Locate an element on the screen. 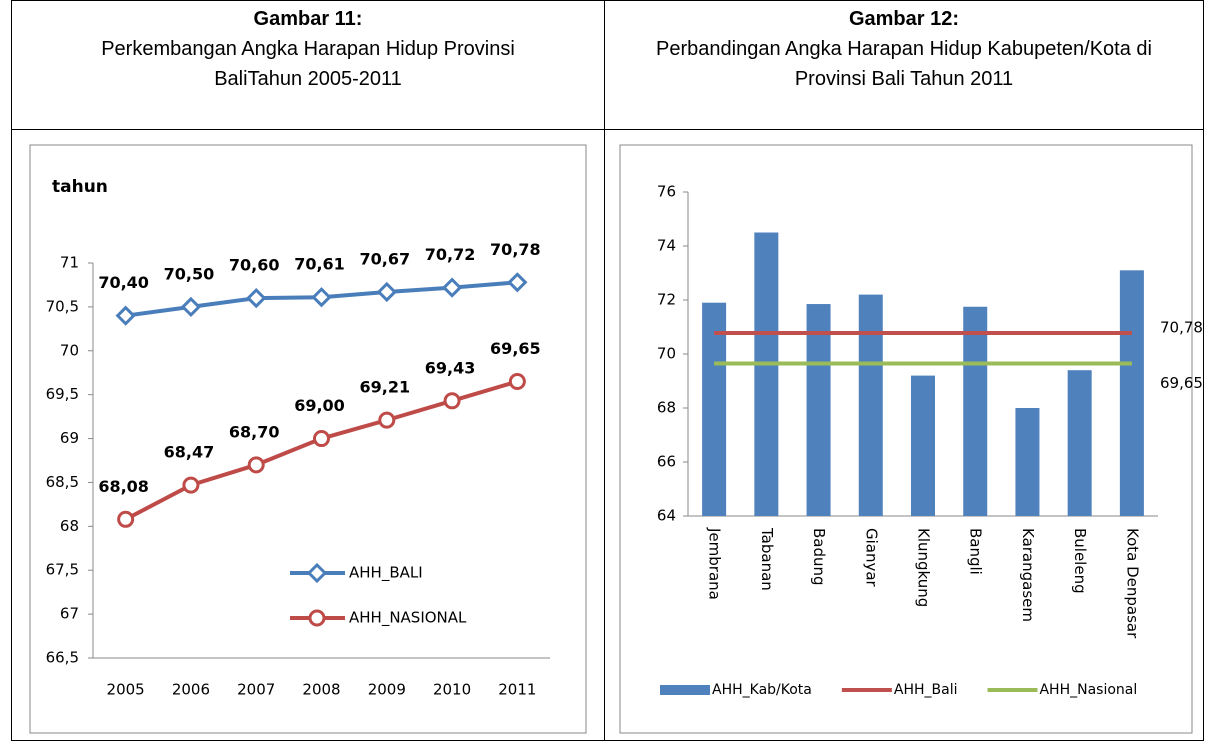 Image resolution: width=1213 pixels, height=744 pixels. legend-label: AHH_BALI is located at coordinates (386, 573).